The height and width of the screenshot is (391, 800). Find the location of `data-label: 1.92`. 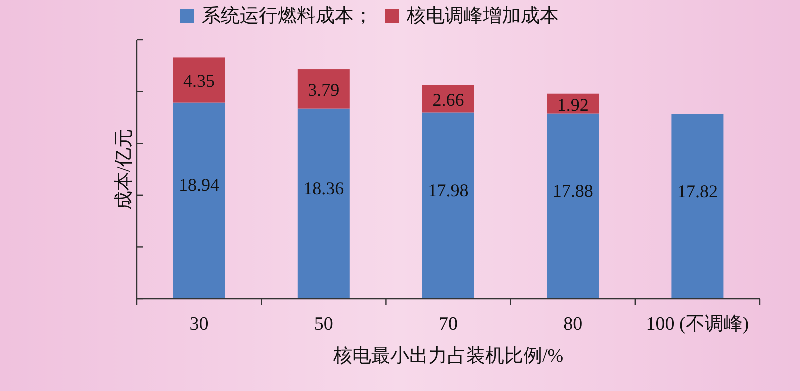

data-label: 1.92 is located at coordinates (573, 104).